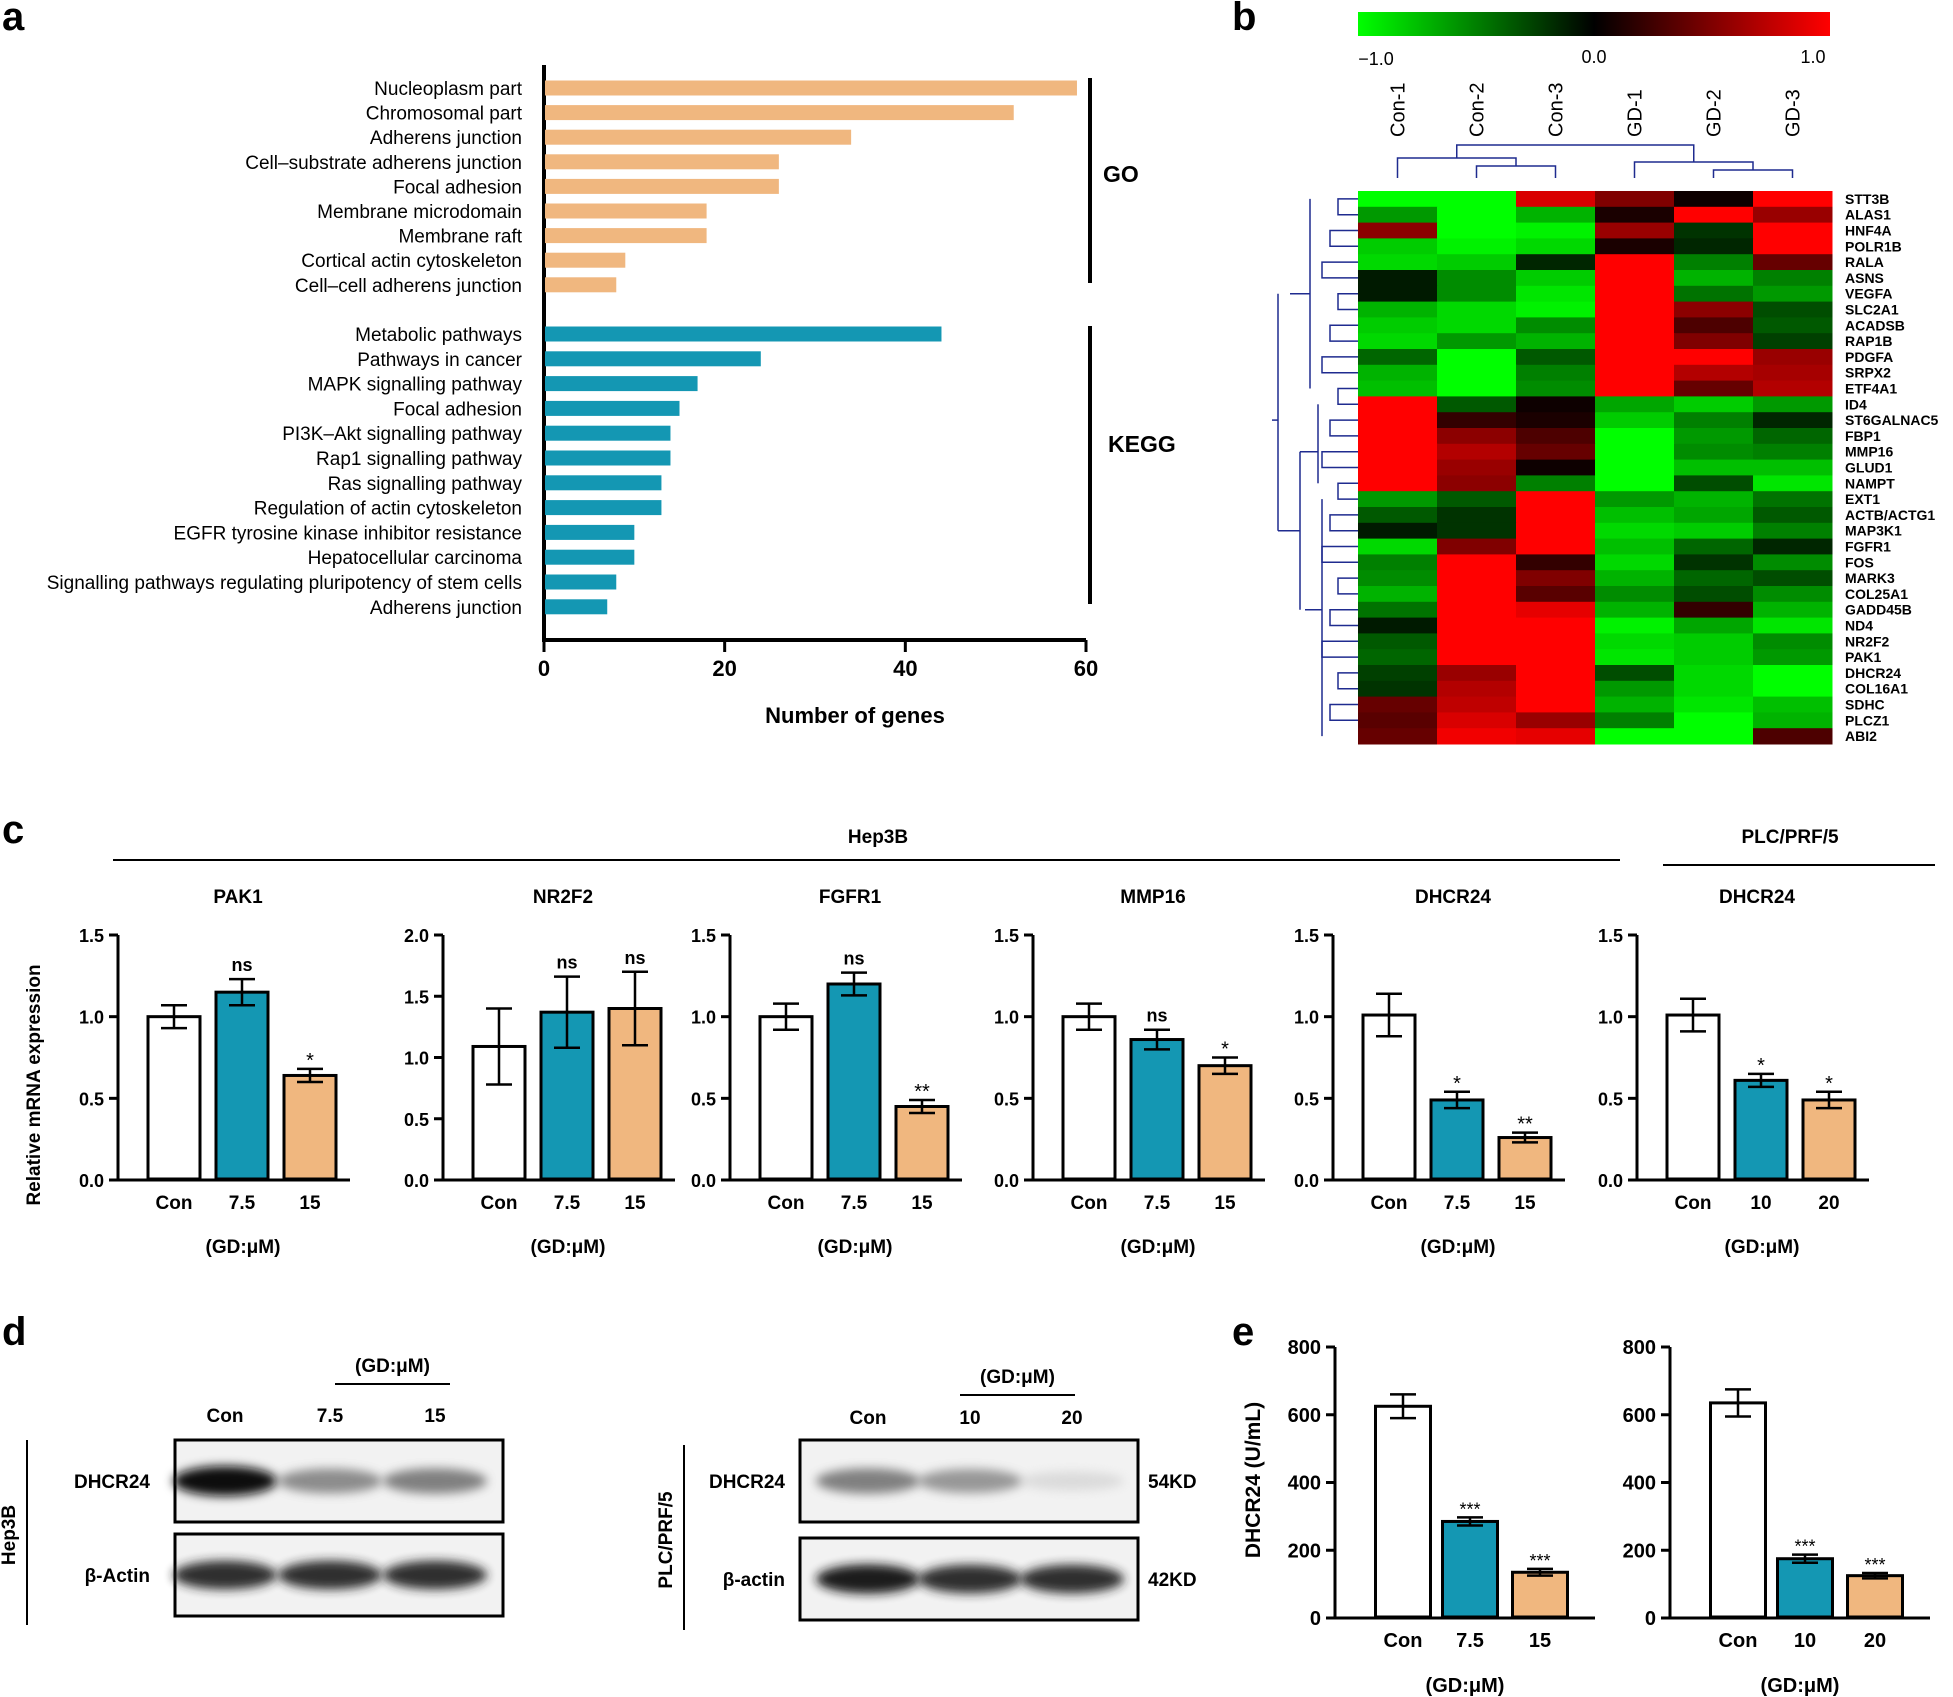  I want to click on e1-ytick-label: 600, so click(1639, 1416).